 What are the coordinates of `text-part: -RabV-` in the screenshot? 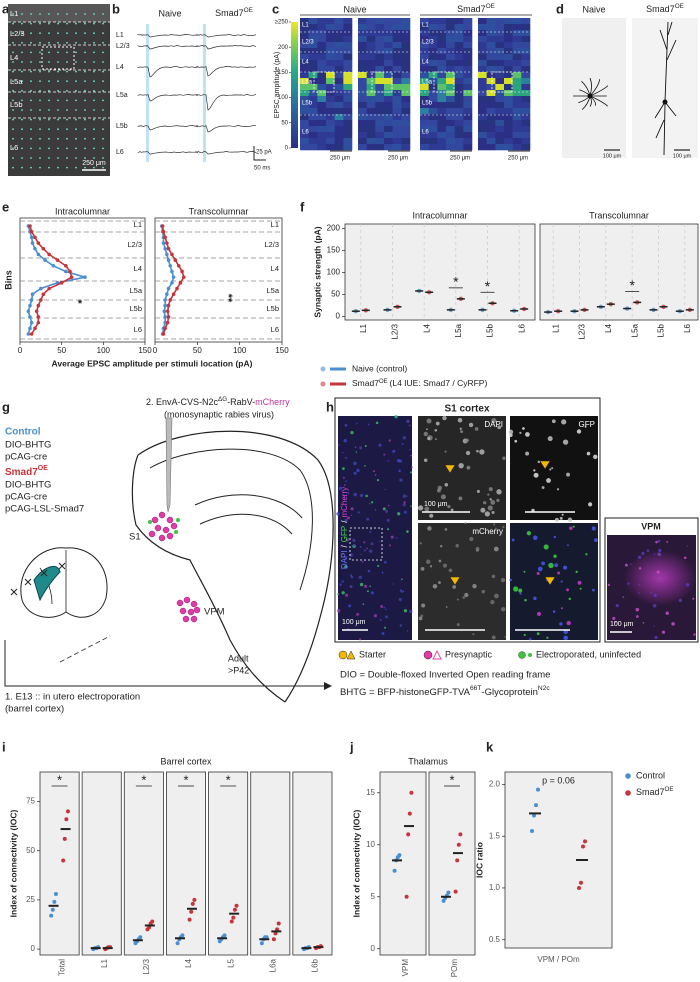 It's located at (241, 402).